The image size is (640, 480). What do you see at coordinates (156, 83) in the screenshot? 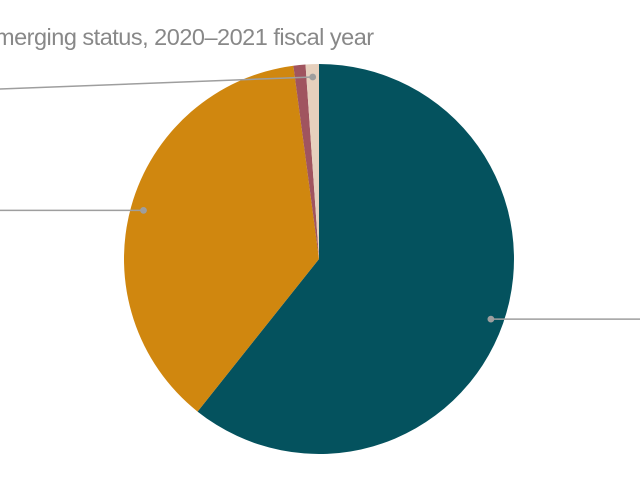
I see `leader-line-beige` at bounding box center [156, 83].